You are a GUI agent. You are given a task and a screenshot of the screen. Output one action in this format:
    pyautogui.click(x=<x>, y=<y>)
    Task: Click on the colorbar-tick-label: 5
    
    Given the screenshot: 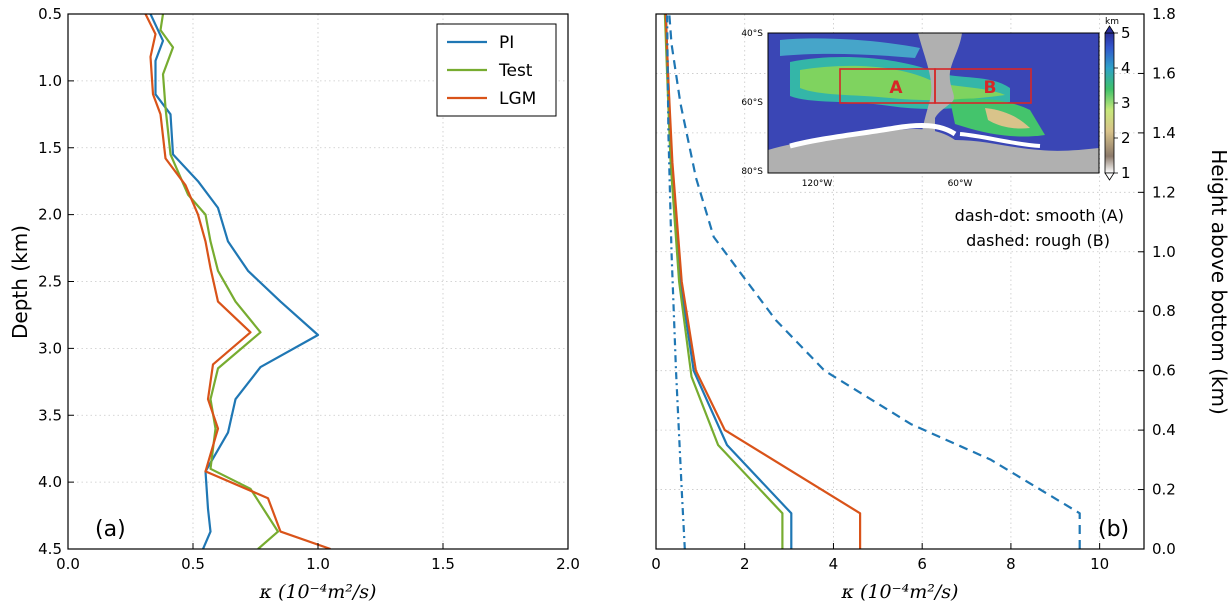 What is the action you would take?
    pyautogui.click(x=1126, y=33)
    